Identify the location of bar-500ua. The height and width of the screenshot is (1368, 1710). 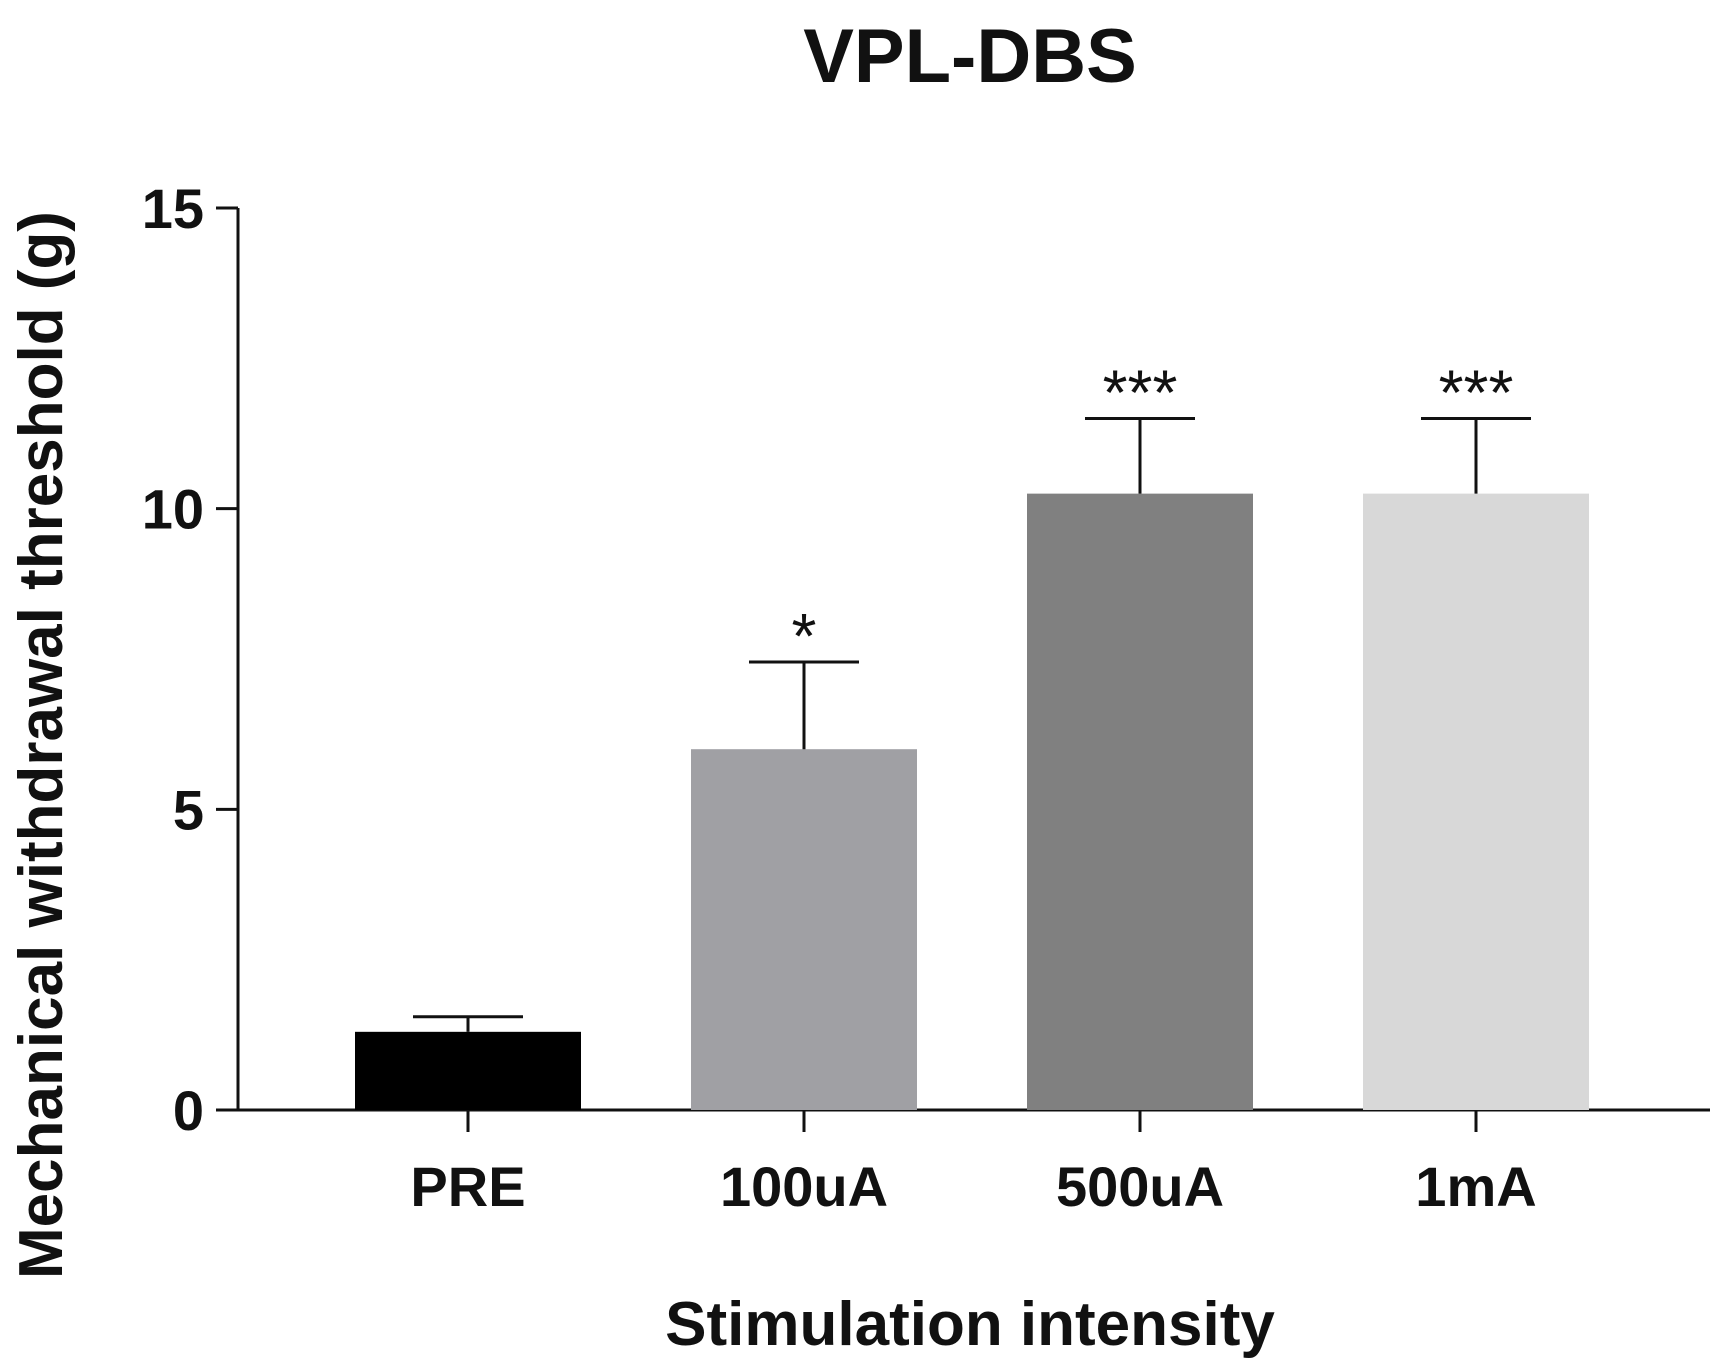
(1140, 802).